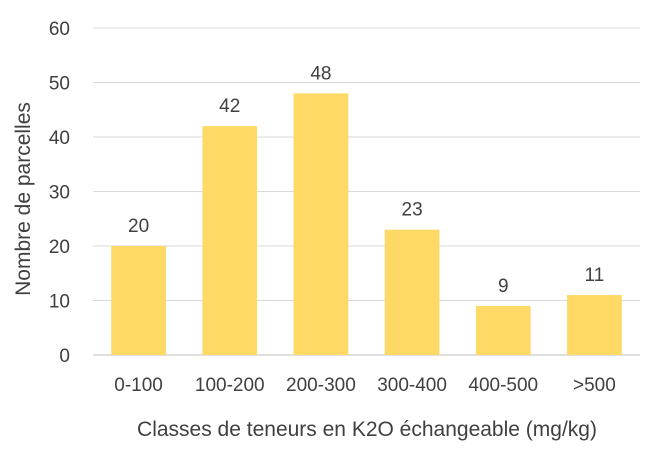 Image resolution: width=657 pixels, height=459 pixels. Describe the element at coordinates (138, 385) in the screenshot. I see `x-tick-label: 0-100` at that location.